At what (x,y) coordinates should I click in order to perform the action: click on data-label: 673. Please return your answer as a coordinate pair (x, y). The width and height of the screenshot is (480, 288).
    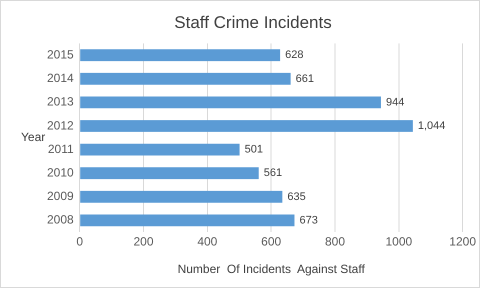
    Looking at the image, I should click on (308, 220).